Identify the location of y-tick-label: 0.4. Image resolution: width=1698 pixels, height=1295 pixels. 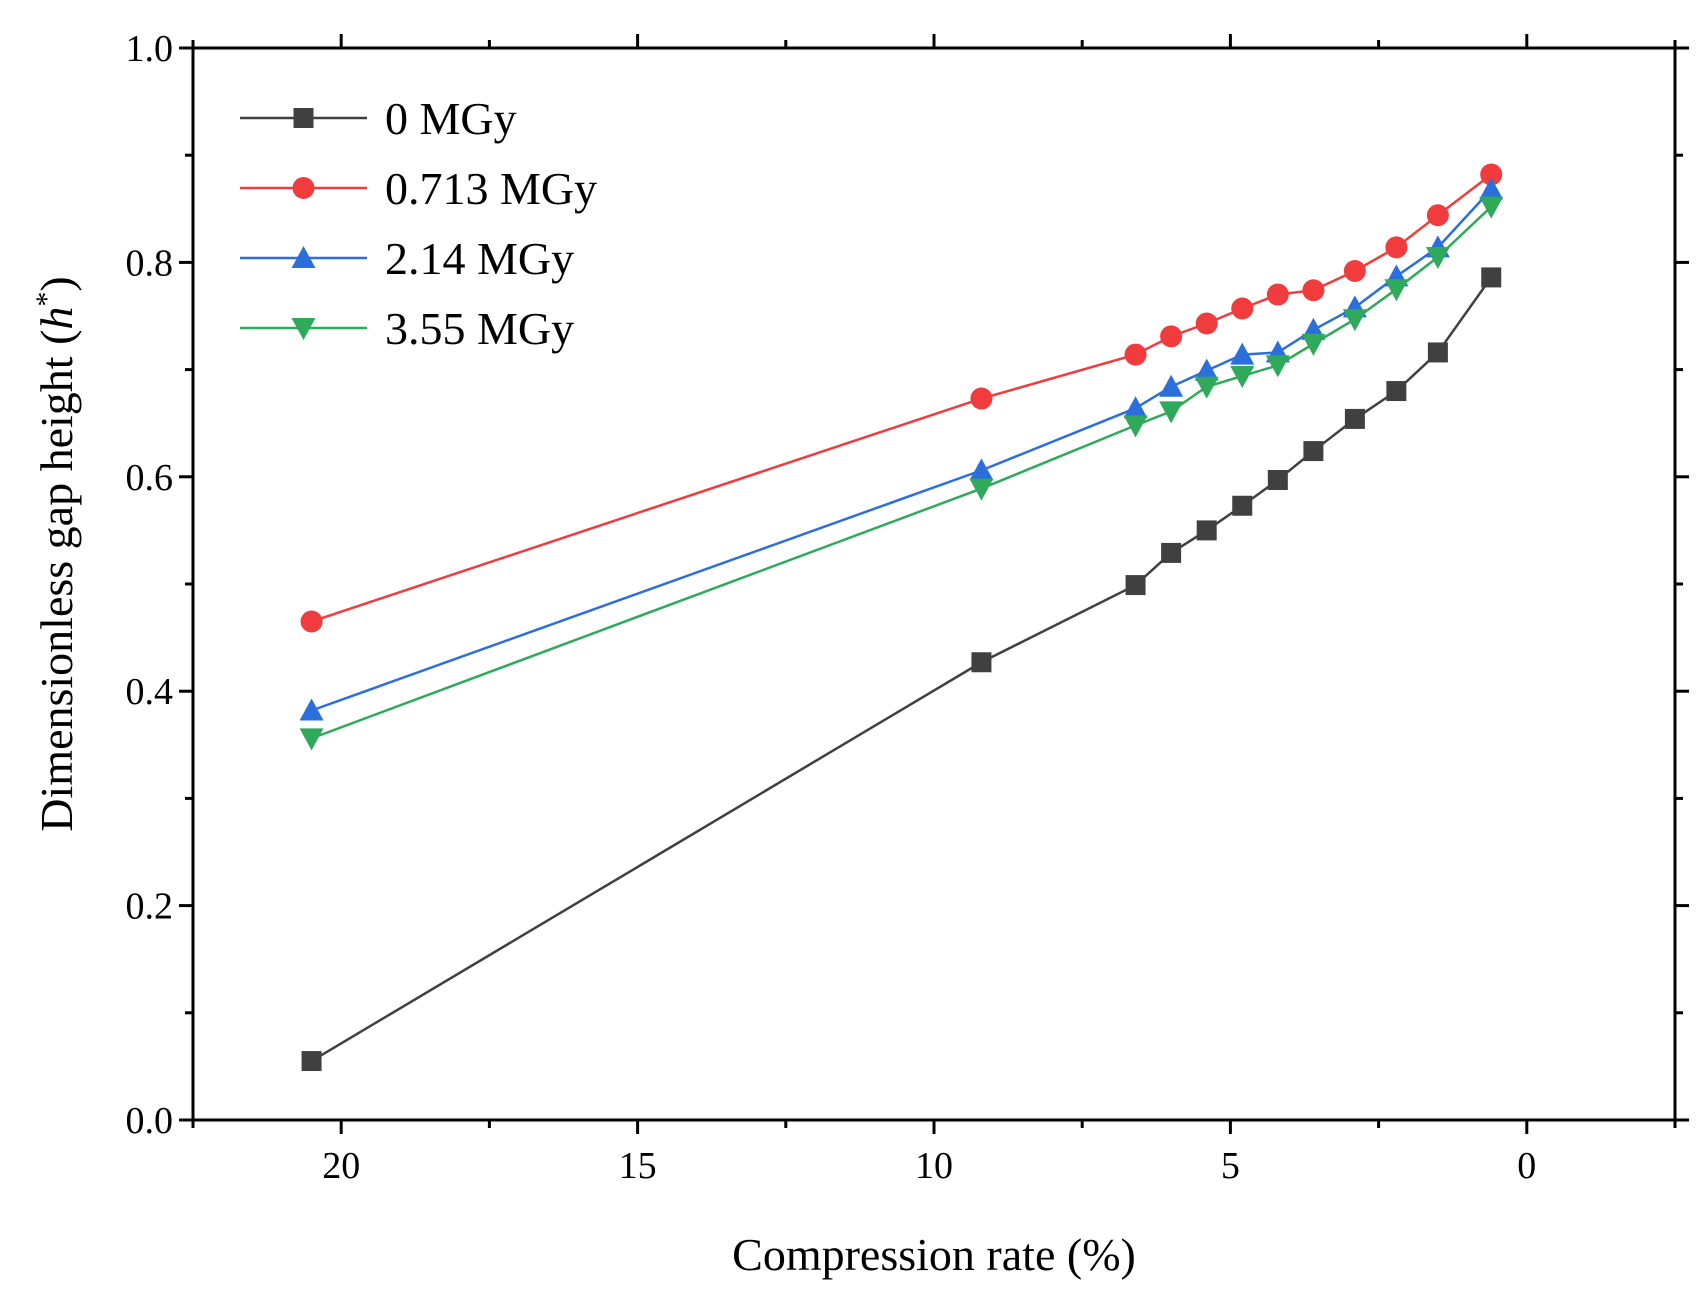
(150, 692).